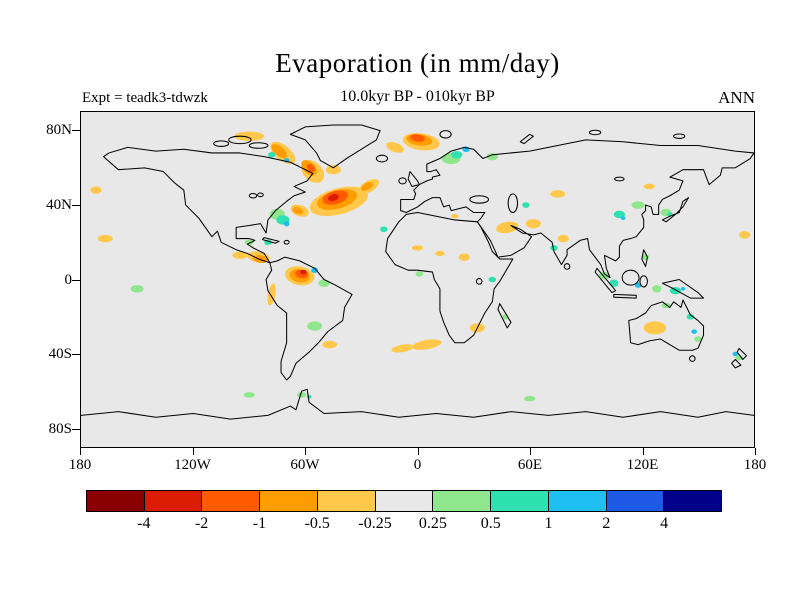  I want to click on colorbar-tick-label: 4, so click(664, 523).